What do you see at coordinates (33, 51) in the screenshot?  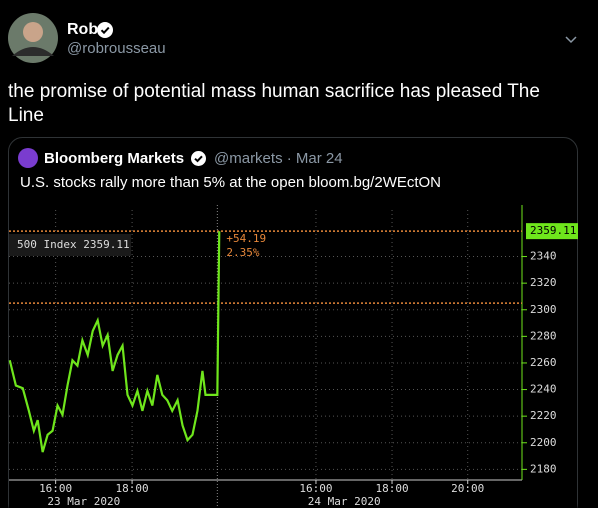 I see `avatar-body` at bounding box center [33, 51].